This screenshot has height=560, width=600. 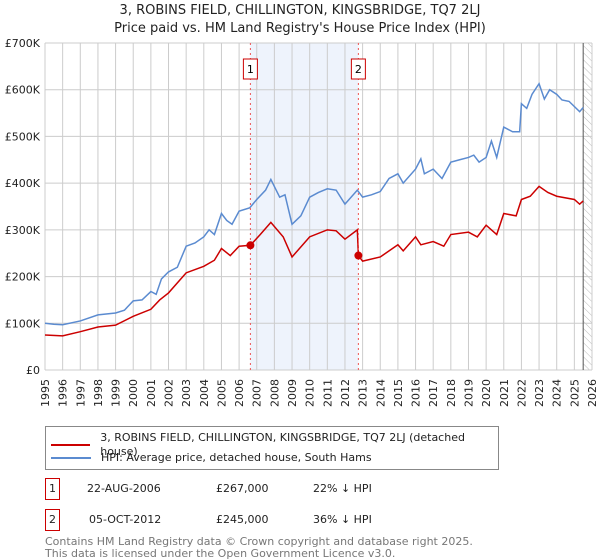 I want to click on x-tick-label: 2023, so click(x=539, y=393).